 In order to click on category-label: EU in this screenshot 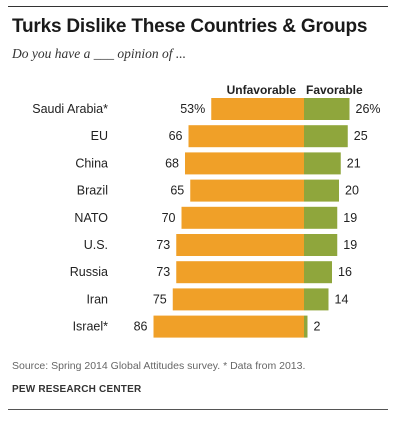, I will do `click(99, 136)`.